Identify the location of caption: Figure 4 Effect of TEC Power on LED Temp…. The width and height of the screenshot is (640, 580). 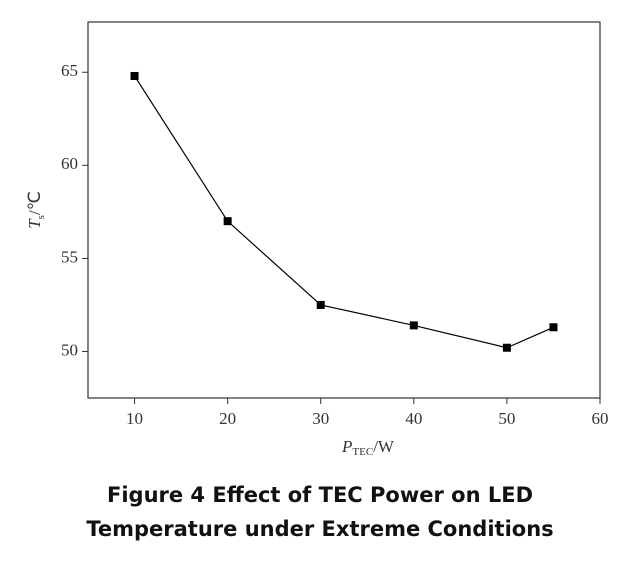
(320, 512).